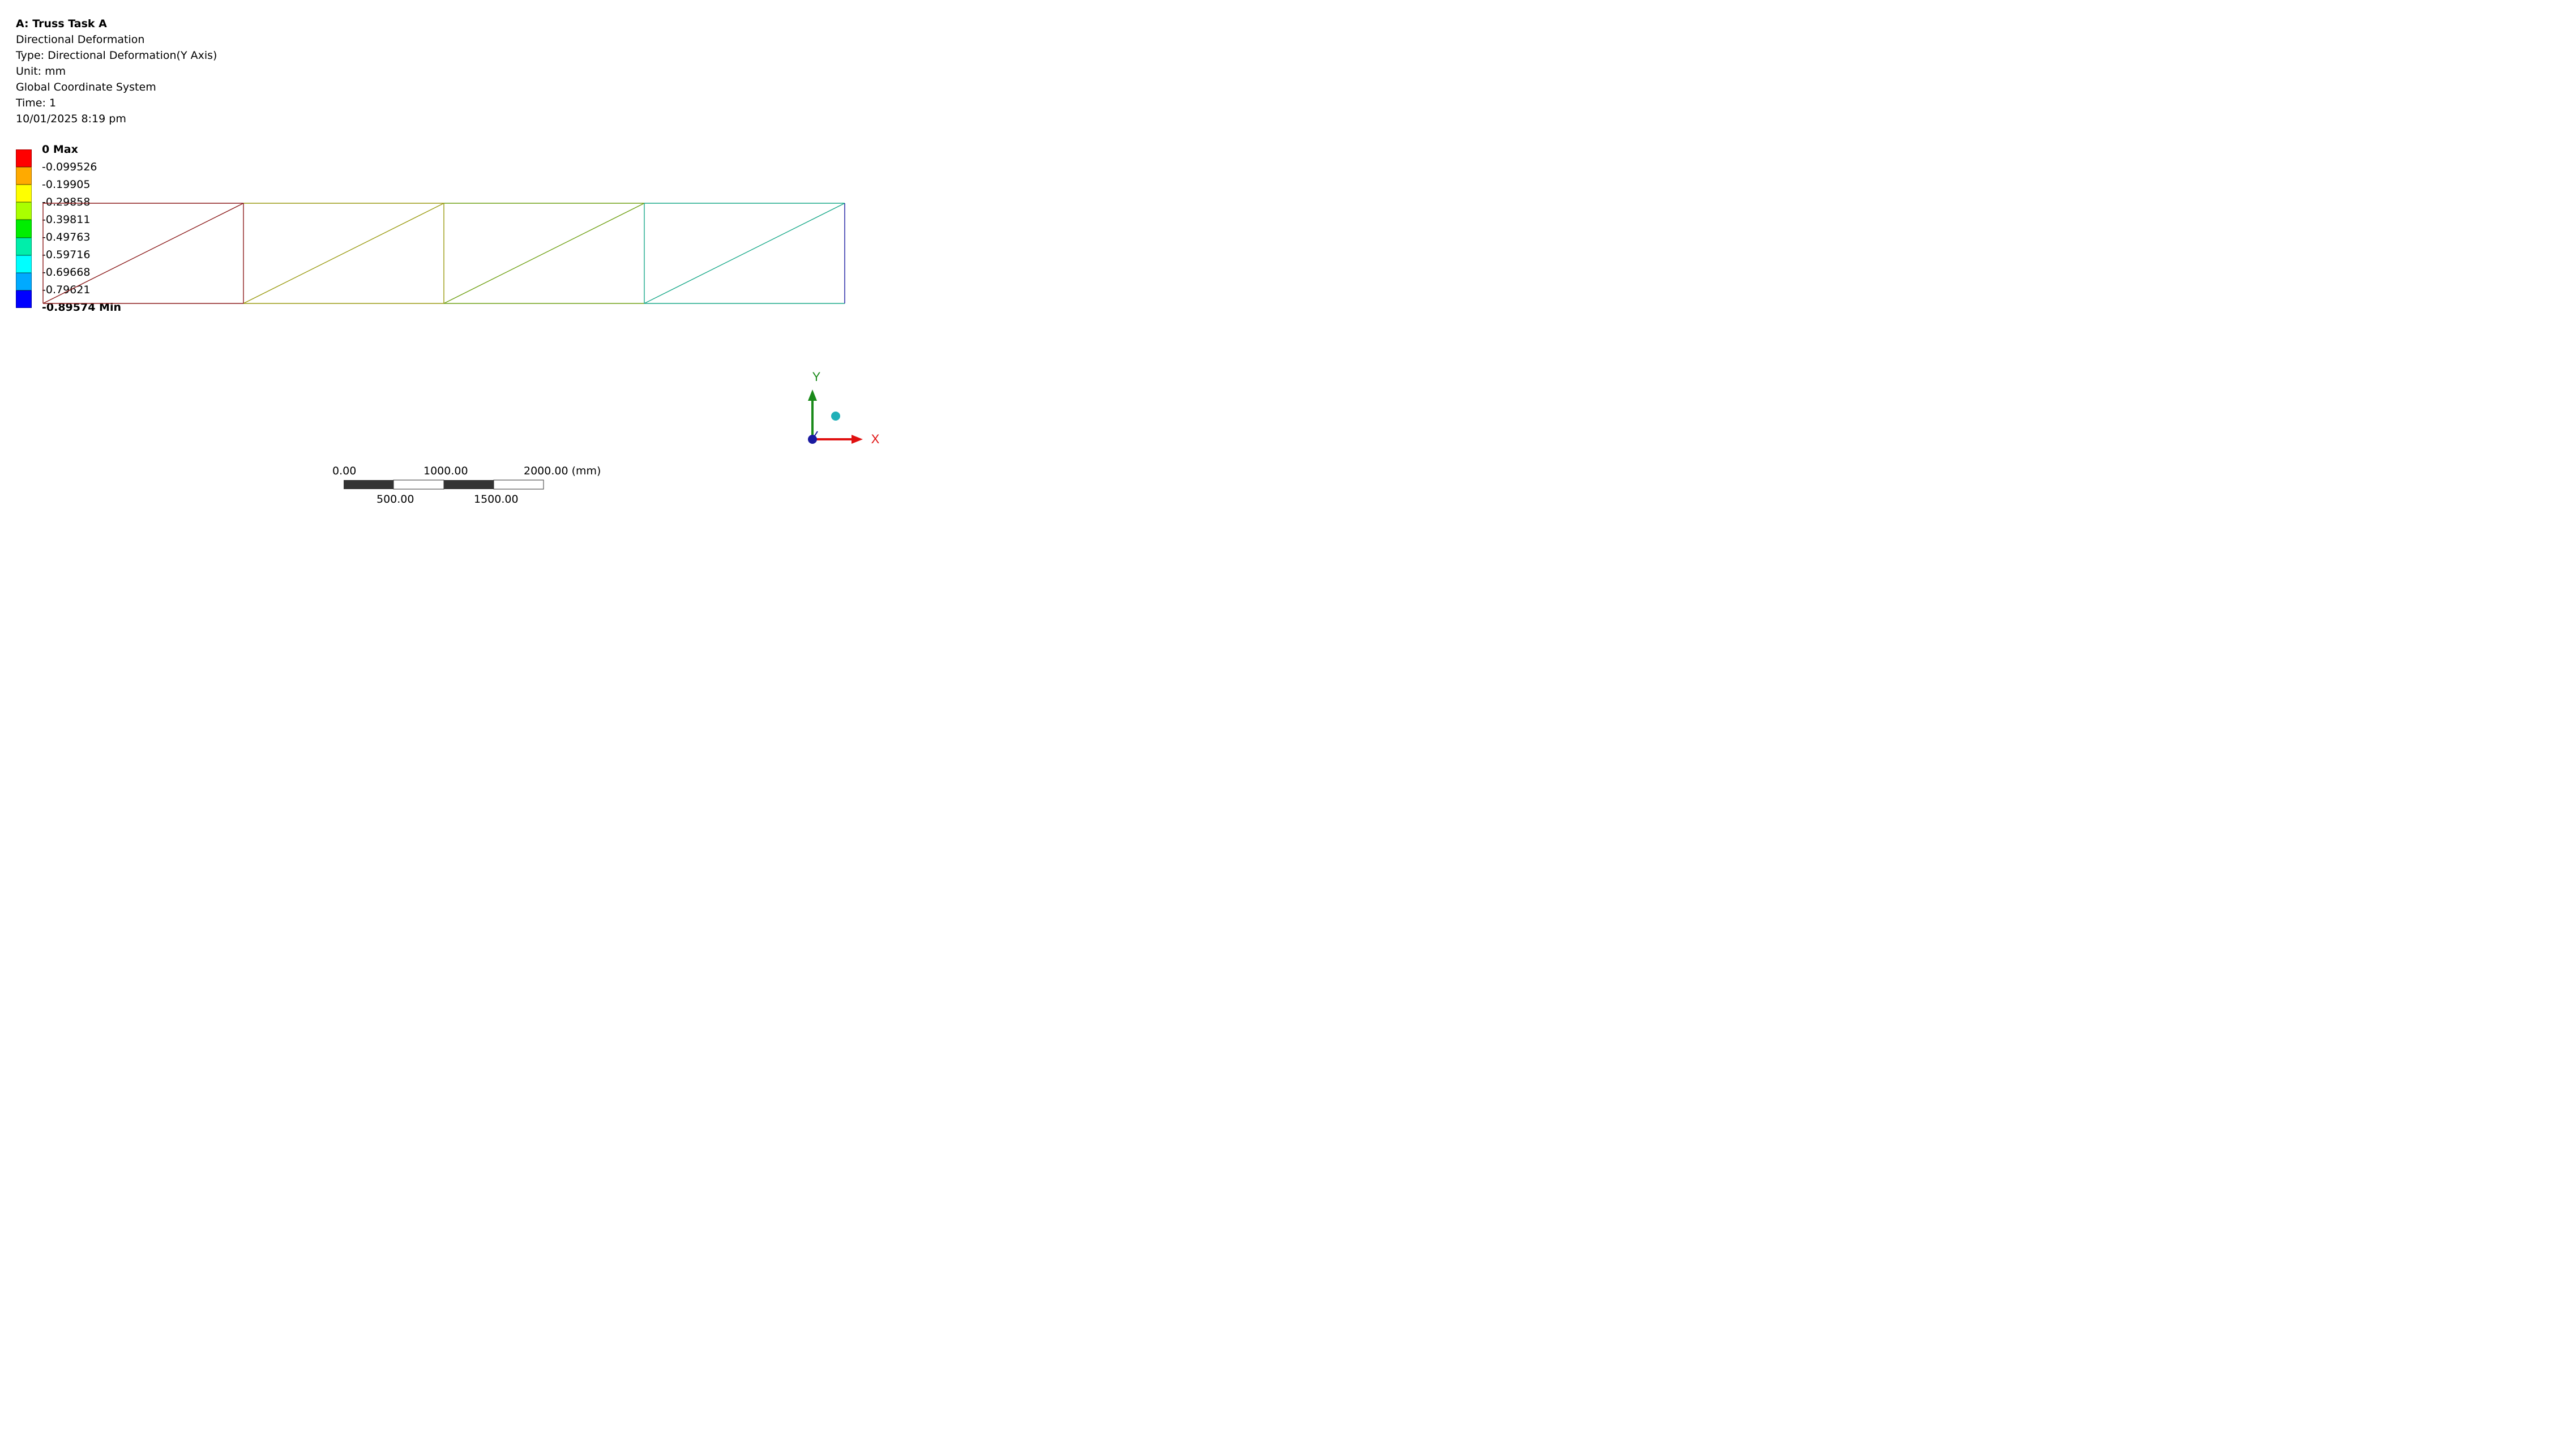 This screenshot has height=1456, width=2550. What do you see at coordinates (117, 55) in the screenshot?
I see `result-type: Type: Directional Deformation(Y Axis)` at bounding box center [117, 55].